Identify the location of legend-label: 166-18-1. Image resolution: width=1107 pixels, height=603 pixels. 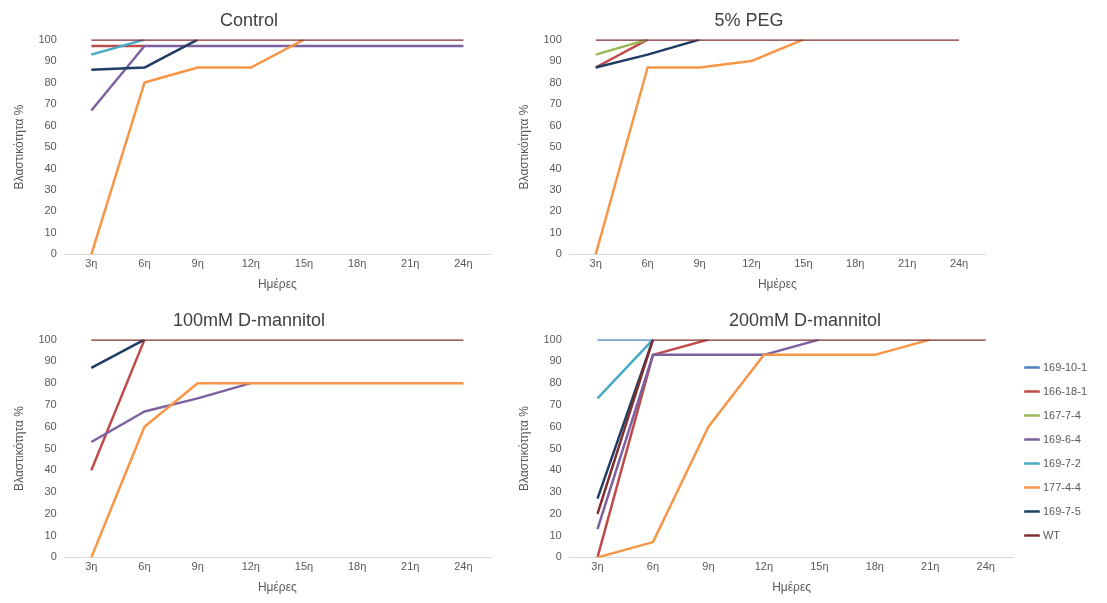
(1065, 390).